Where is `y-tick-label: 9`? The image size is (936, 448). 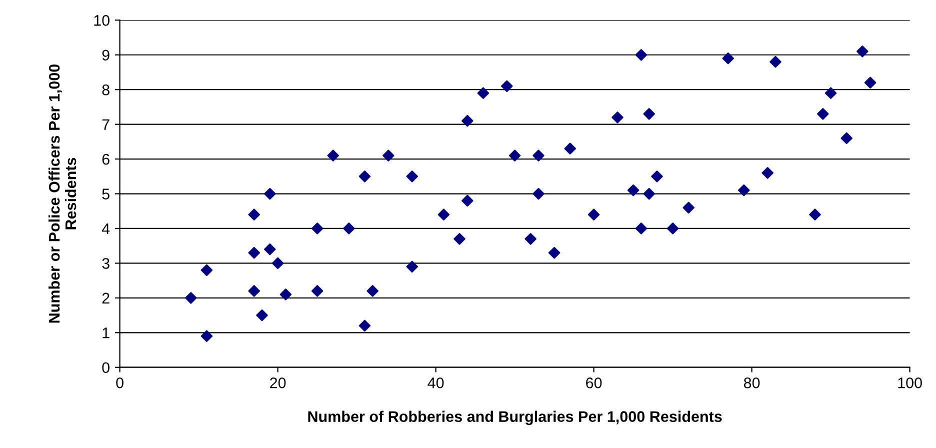 y-tick-label: 9 is located at coordinates (106, 55).